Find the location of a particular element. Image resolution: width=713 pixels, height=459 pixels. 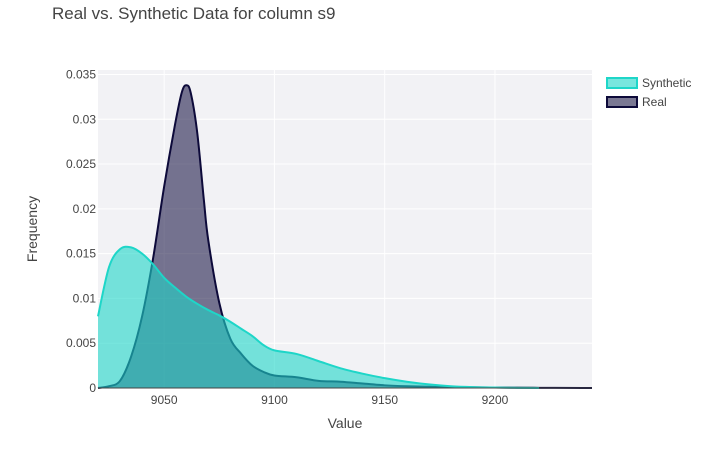

y-tick-label: 0.01 is located at coordinates (85, 298).